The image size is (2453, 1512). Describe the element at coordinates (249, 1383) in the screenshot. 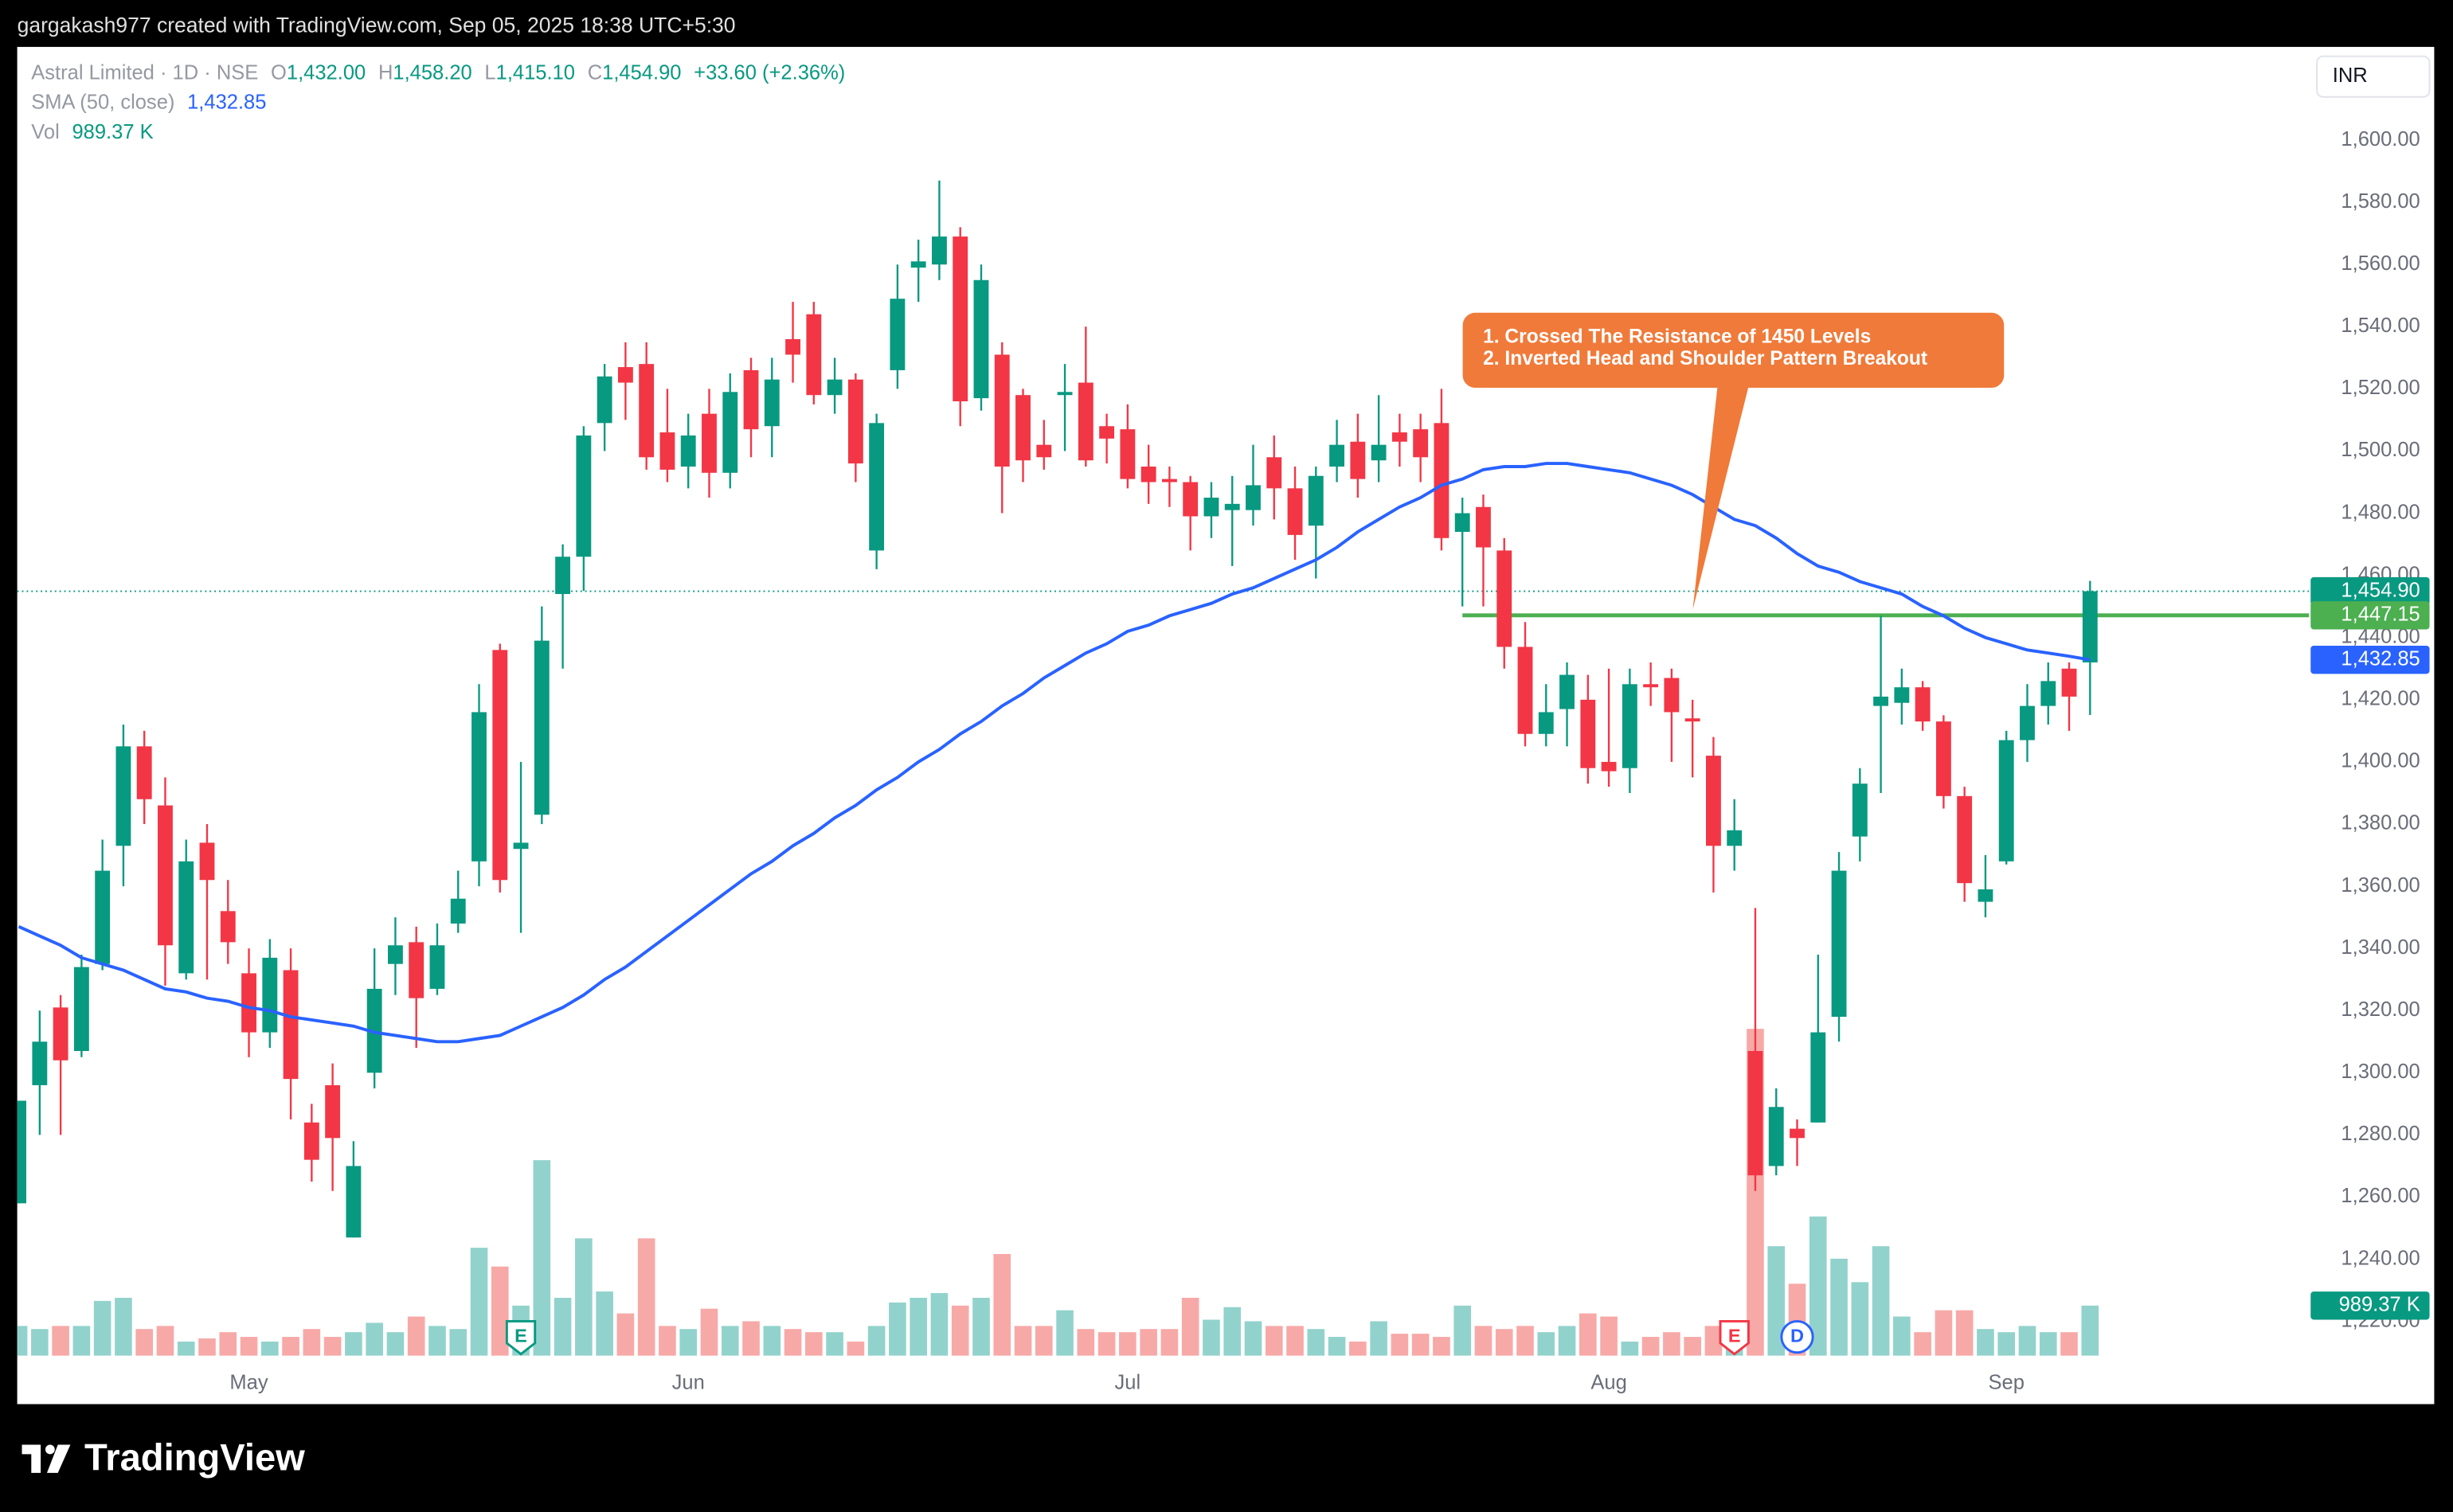

I see `x-tick-label: May` at that location.